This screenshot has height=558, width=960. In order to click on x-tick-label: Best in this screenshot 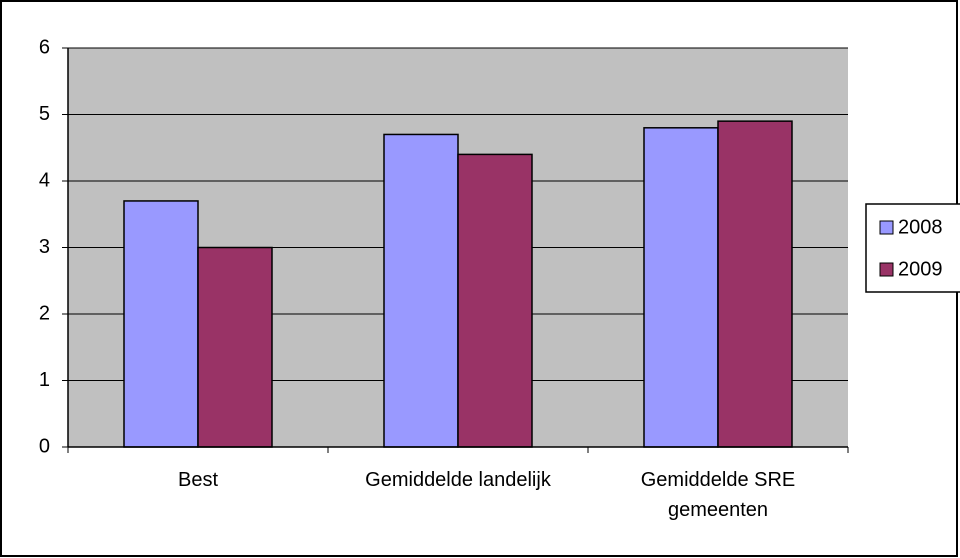, I will do `click(198, 480)`.